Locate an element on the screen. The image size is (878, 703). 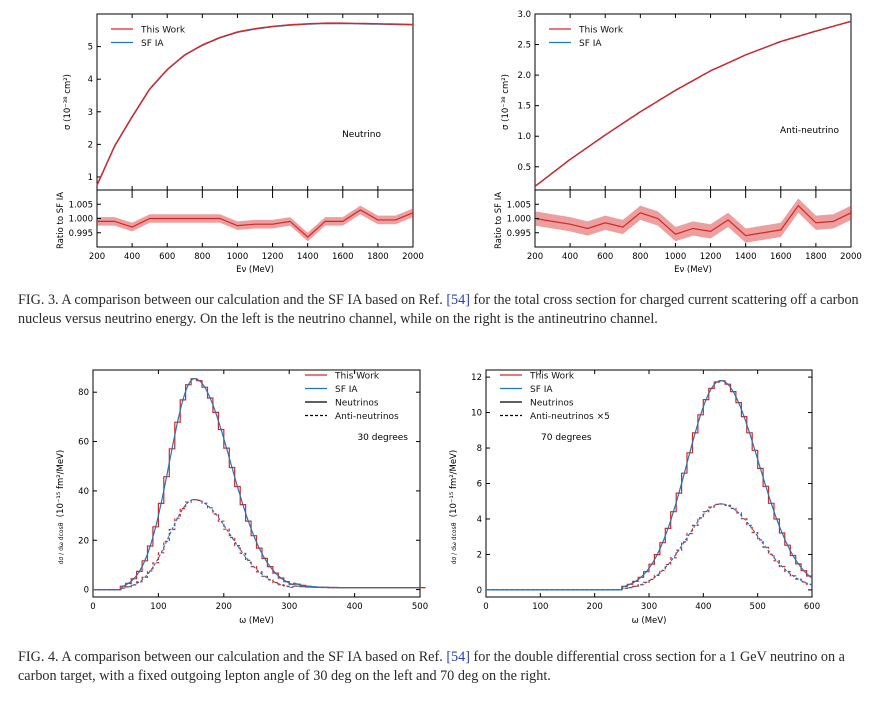
neutrino-this-work-line is located at coordinates (259, 484).